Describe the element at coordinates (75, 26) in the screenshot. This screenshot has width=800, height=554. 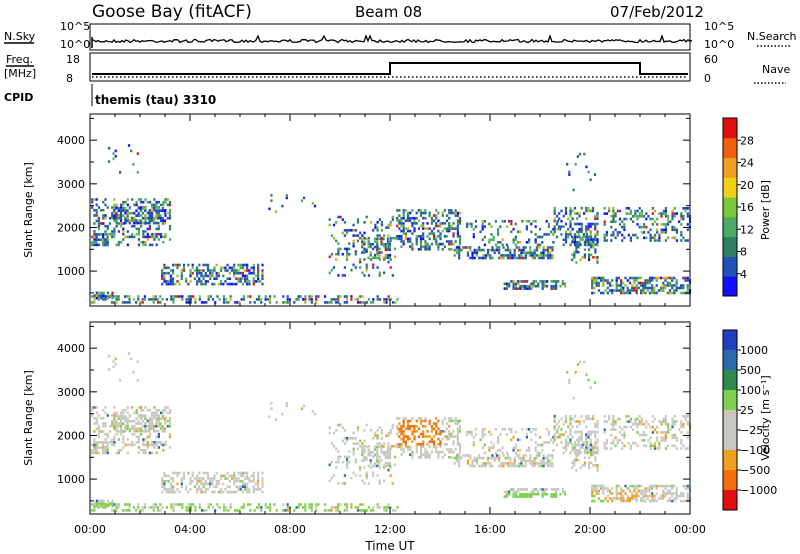
I see `nsky-tick-high: 10^5` at that location.